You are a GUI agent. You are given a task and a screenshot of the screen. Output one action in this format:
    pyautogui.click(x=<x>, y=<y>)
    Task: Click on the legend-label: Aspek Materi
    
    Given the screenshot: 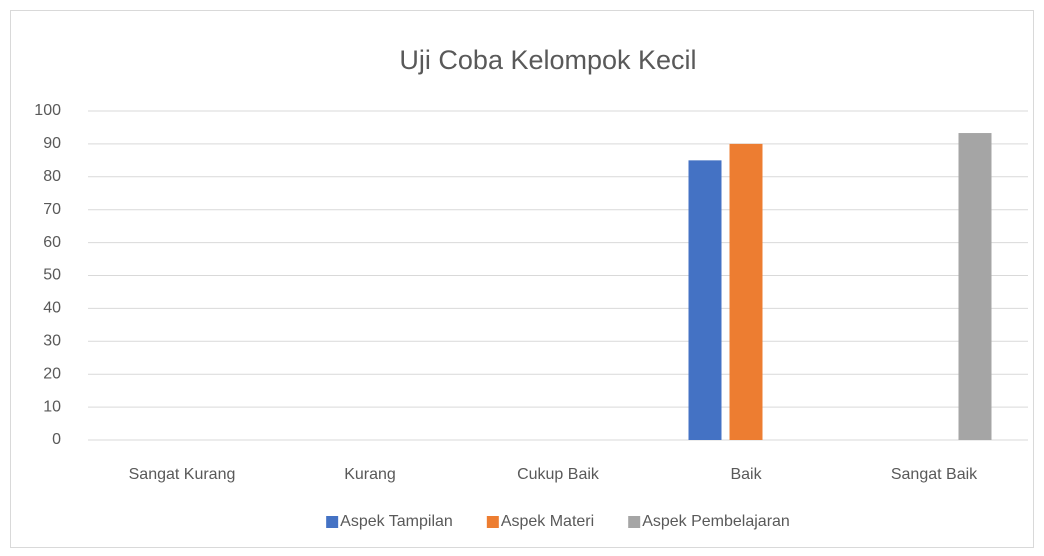 What is the action you would take?
    pyautogui.click(x=547, y=521)
    